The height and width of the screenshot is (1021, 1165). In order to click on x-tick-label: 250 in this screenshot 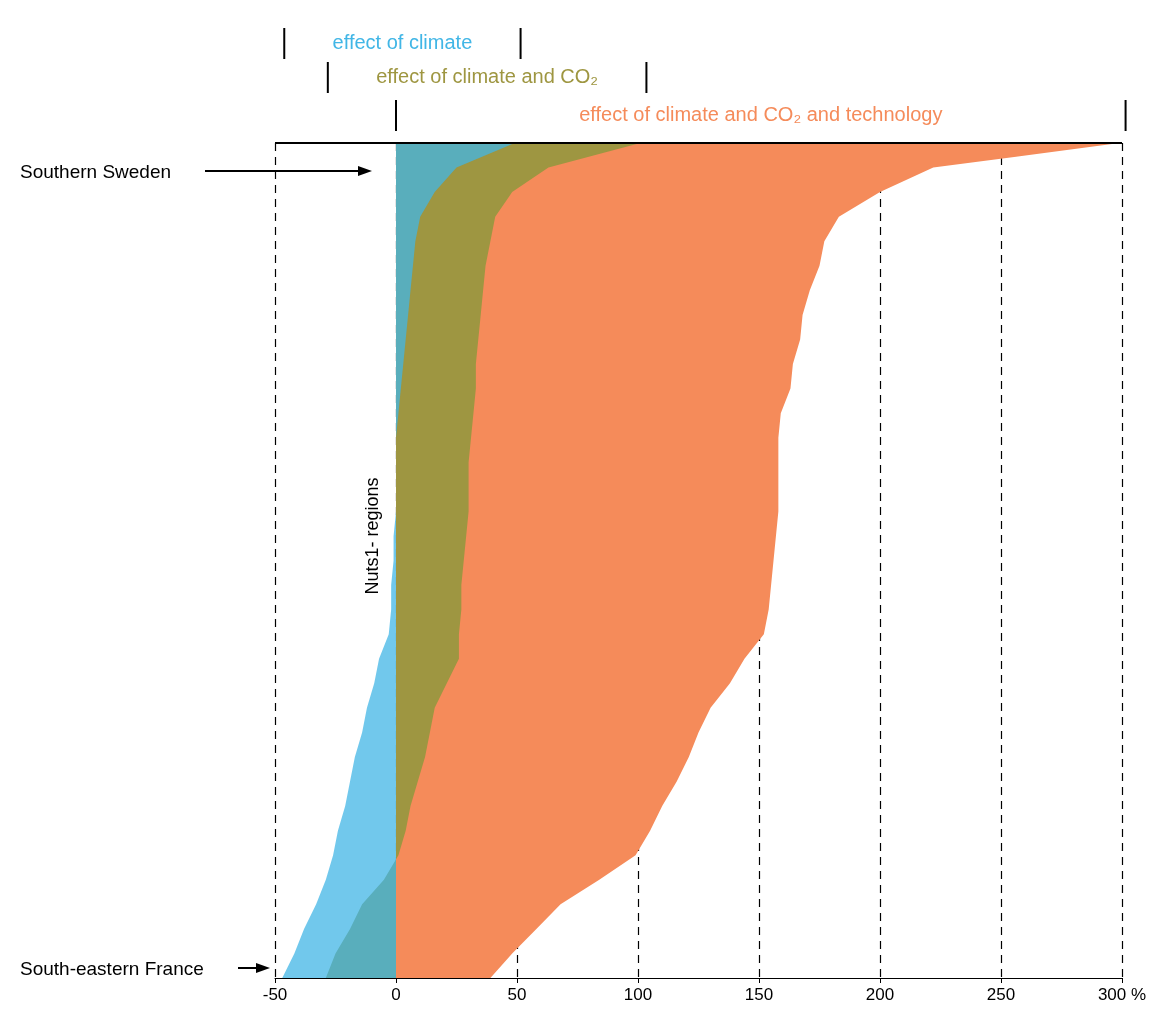, I will do `click(1001, 994)`.